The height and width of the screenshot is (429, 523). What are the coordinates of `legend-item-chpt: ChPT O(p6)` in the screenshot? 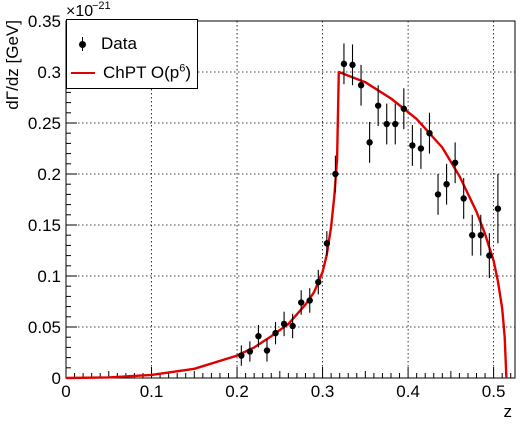 It's located at (131, 73).